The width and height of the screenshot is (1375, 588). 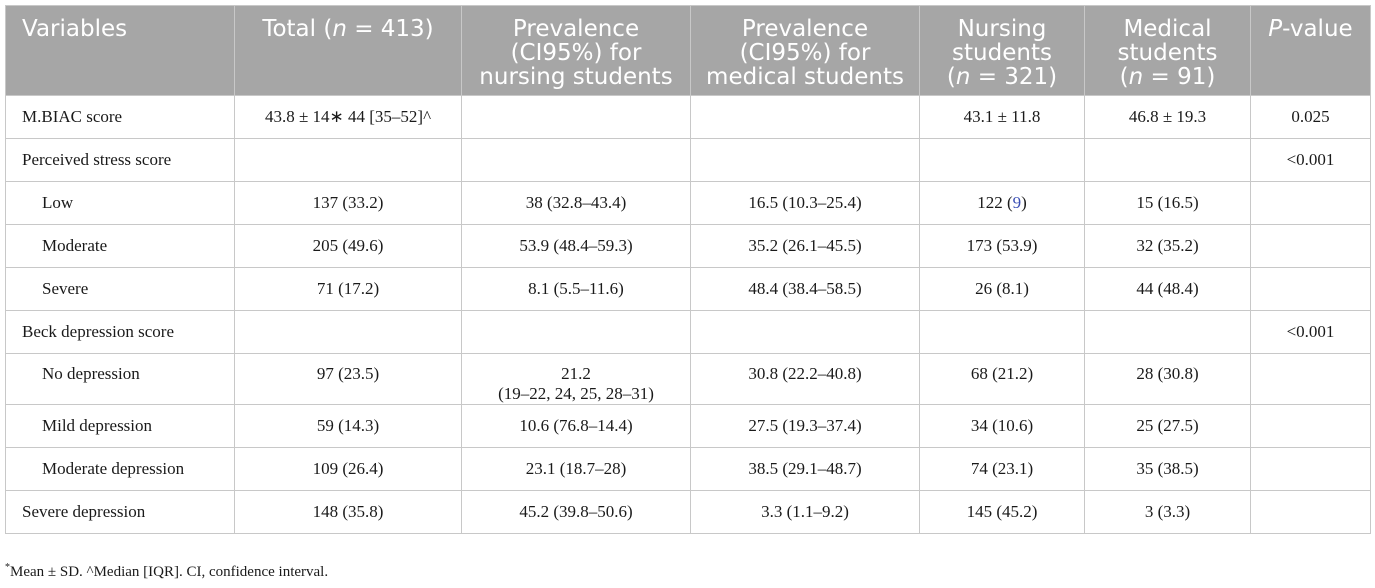 What do you see at coordinates (1167, 512) in the screenshot?
I see `cell-medical: 3 (3.3)` at bounding box center [1167, 512].